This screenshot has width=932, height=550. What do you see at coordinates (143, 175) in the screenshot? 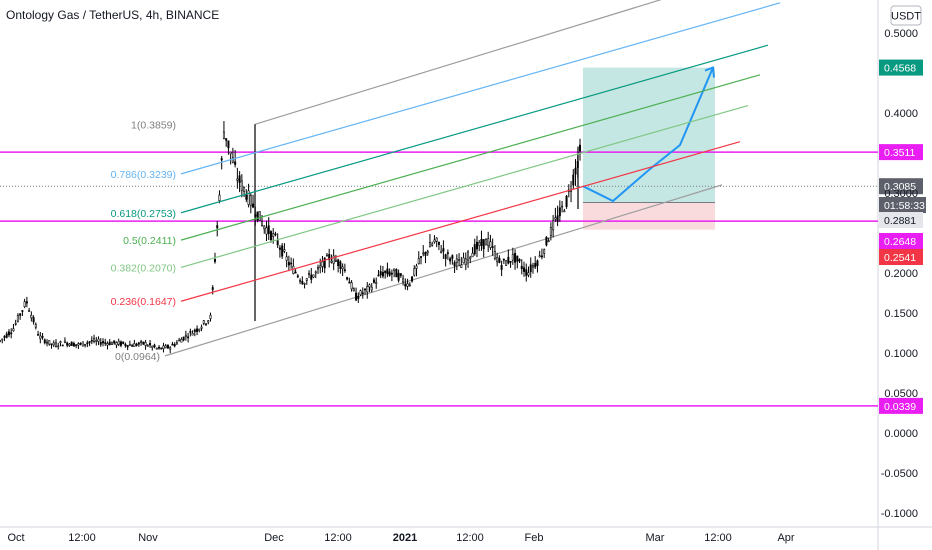
I see `fib-level-label: 0.786(0.3239)` at bounding box center [143, 175].